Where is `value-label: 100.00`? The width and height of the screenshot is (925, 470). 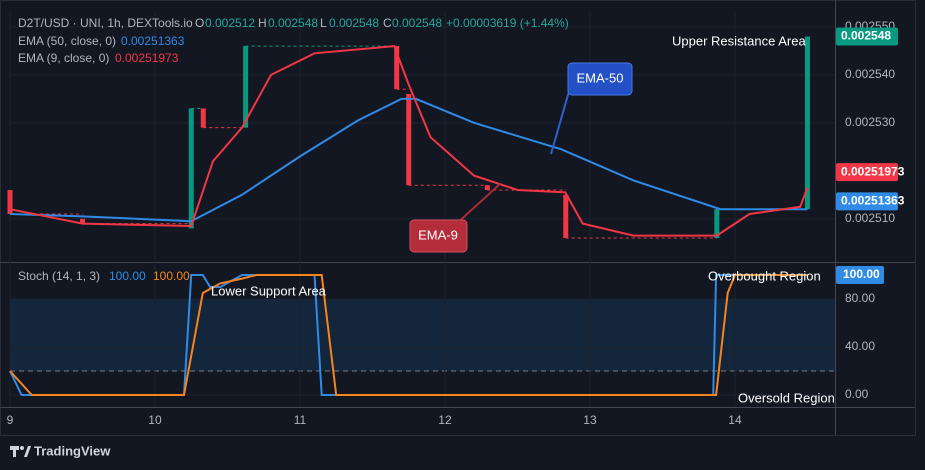
value-label: 100.00 is located at coordinates (861, 274).